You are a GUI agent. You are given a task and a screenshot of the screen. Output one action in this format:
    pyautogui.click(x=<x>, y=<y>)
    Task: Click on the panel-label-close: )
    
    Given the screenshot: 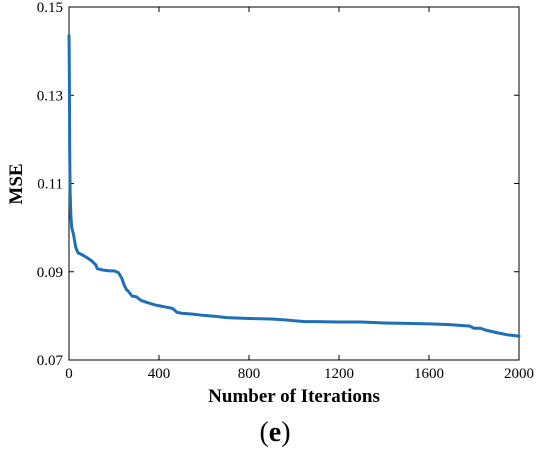 What is the action you would take?
    pyautogui.click(x=285, y=432)
    